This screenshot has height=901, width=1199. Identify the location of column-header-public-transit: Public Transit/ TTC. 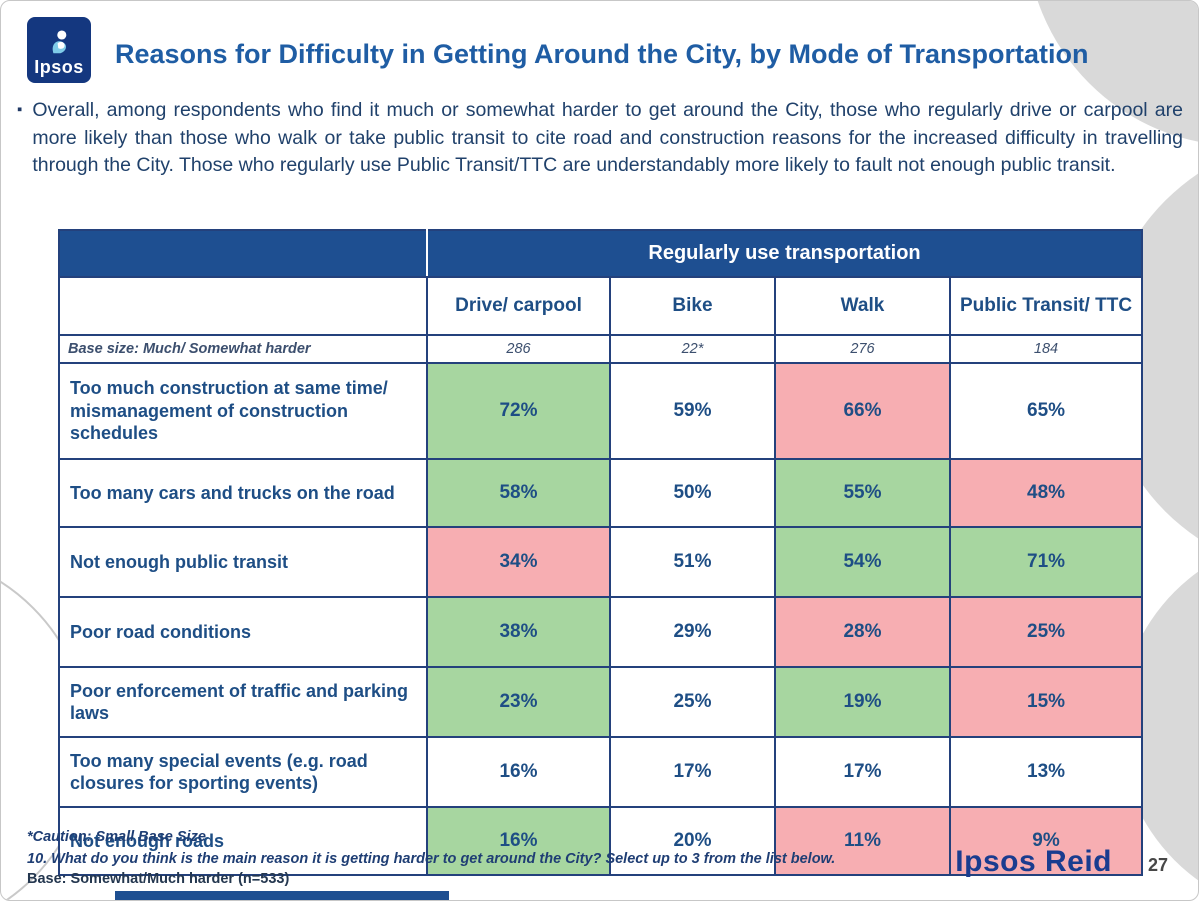
(1046, 306).